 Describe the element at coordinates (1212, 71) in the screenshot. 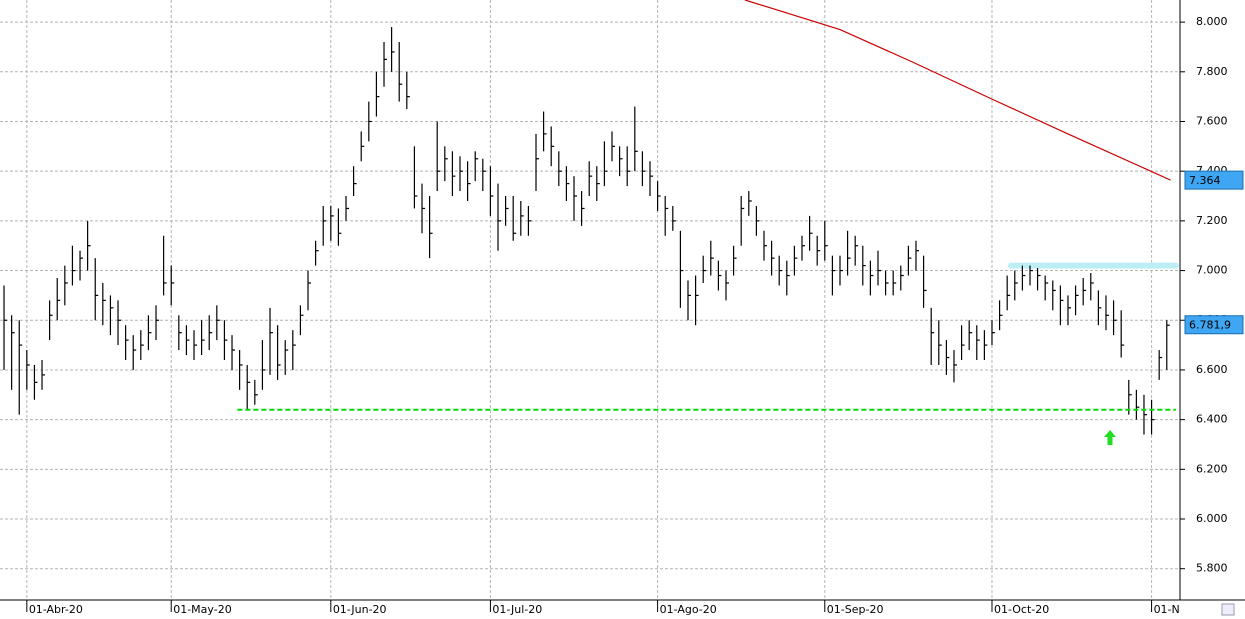

I see `y-tick-label: 7.800` at that location.